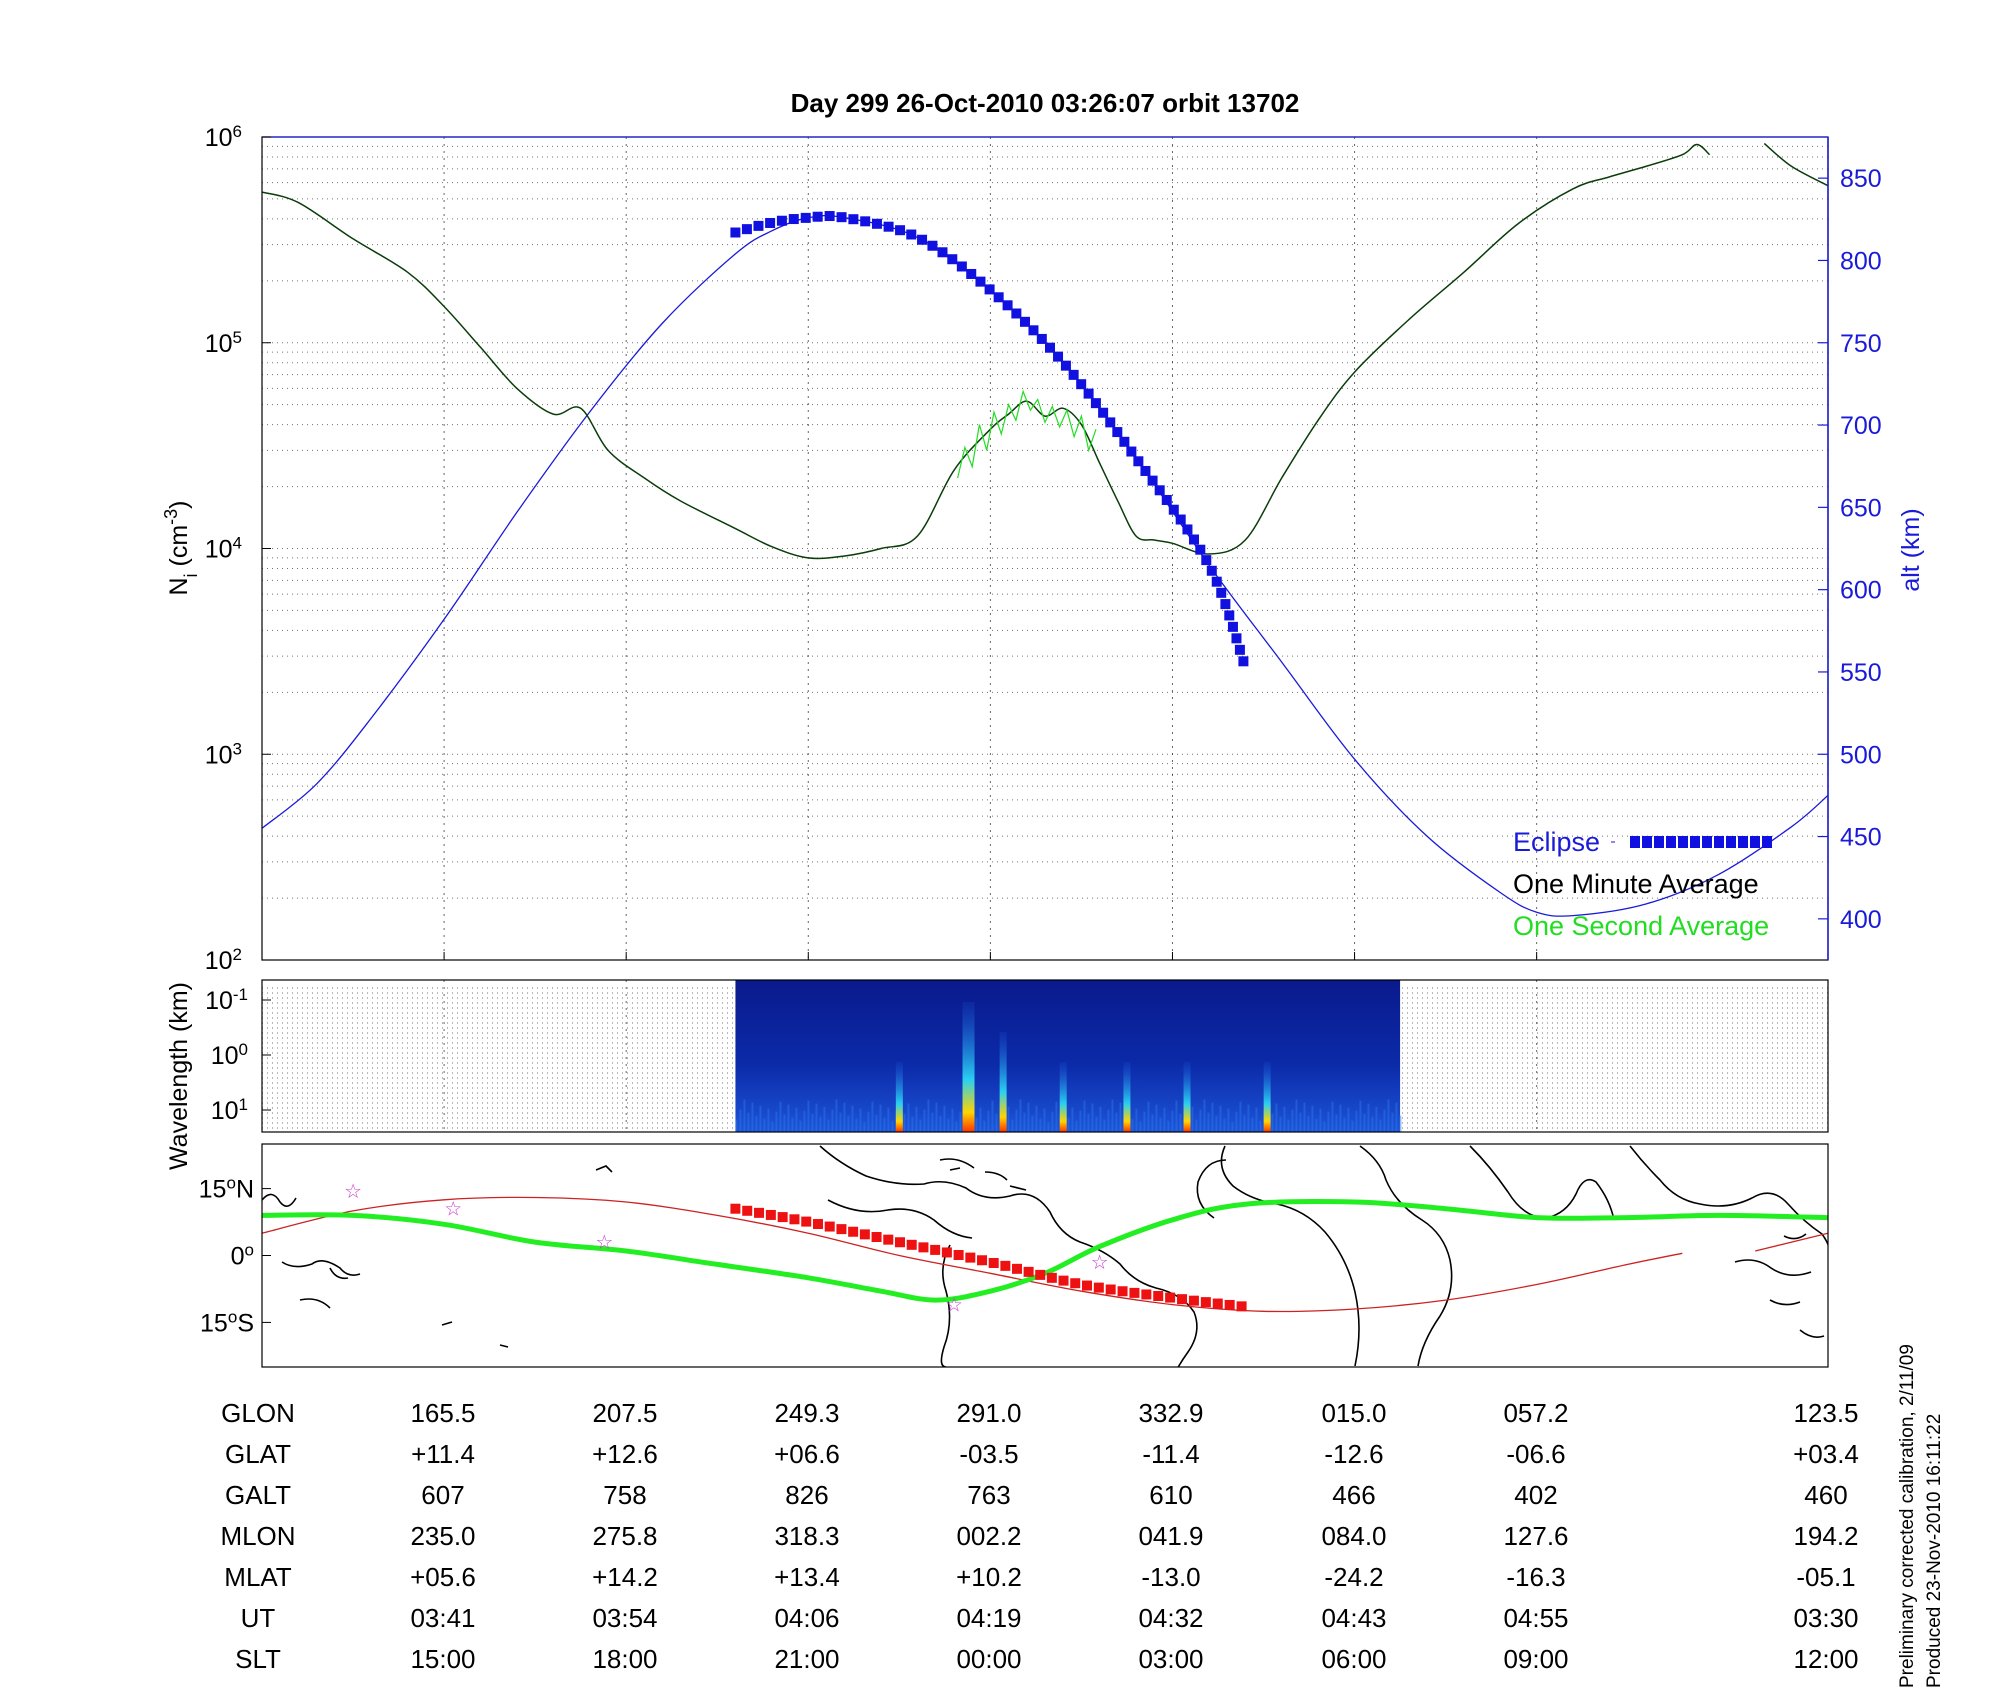 The height and width of the screenshot is (1700, 2000). I want to click on table-cell: 165.5, so click(442, 1413).